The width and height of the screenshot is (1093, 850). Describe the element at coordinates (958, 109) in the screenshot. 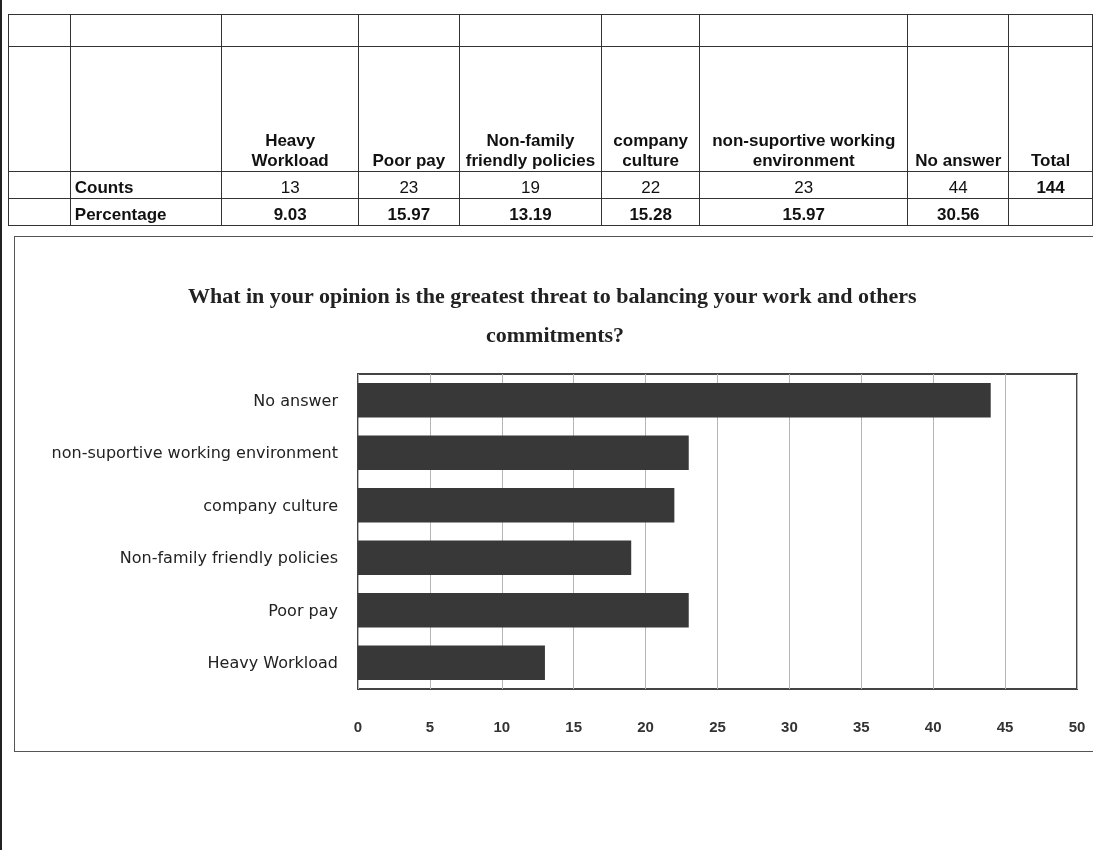

I see `category-label: No answer` at that location.